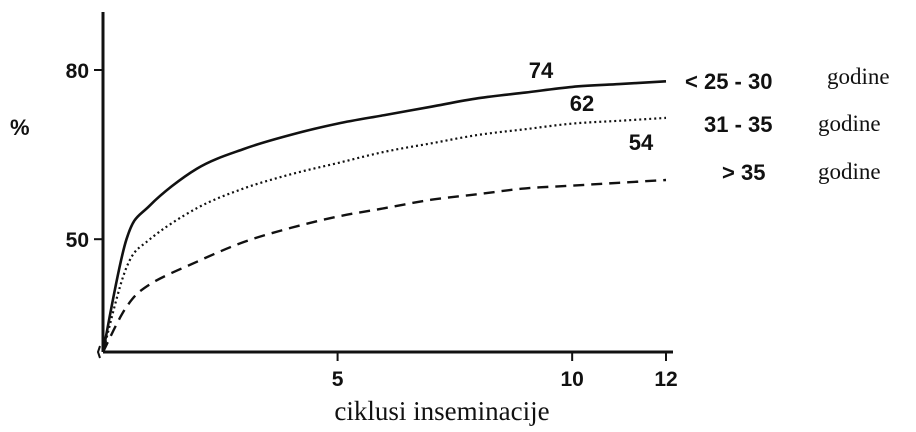 This screenshot has width=916, height=432. What do you see at coordinates (441, 411) in the screenshot?
I see `x-axis-label: ciklusi inseminacije` at bounding box center [441, 411].